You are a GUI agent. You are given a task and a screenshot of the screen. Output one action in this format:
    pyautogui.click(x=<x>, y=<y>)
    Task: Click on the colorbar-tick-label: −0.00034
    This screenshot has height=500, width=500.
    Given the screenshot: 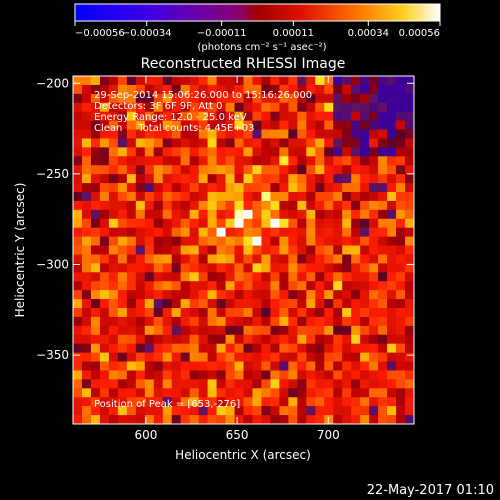 What is the action you would take?
    pyautogui.click(x=147, y=33)
    